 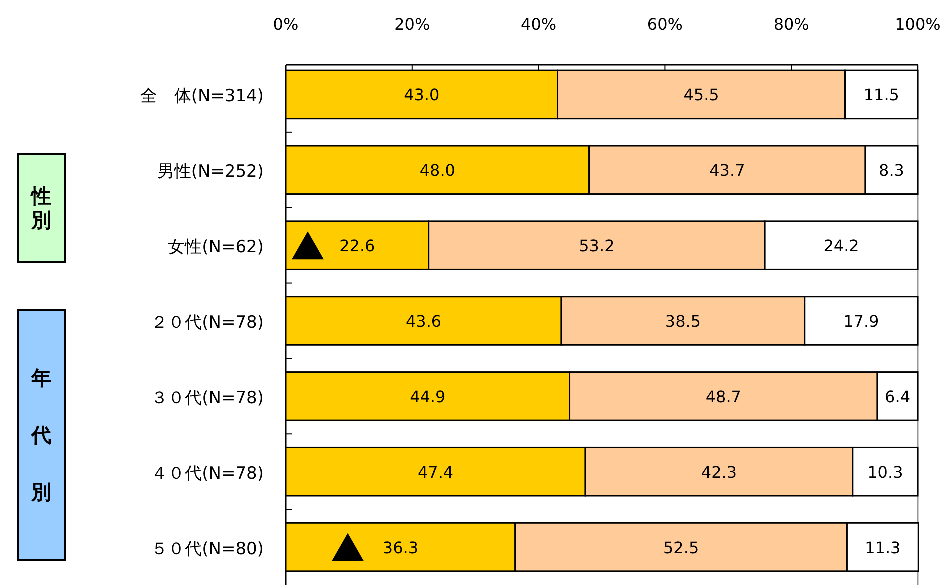 What do you see at coordinates (683, 321) in the screenshot?
I see `data-label: 38.5` at bounding box center [683, 321].